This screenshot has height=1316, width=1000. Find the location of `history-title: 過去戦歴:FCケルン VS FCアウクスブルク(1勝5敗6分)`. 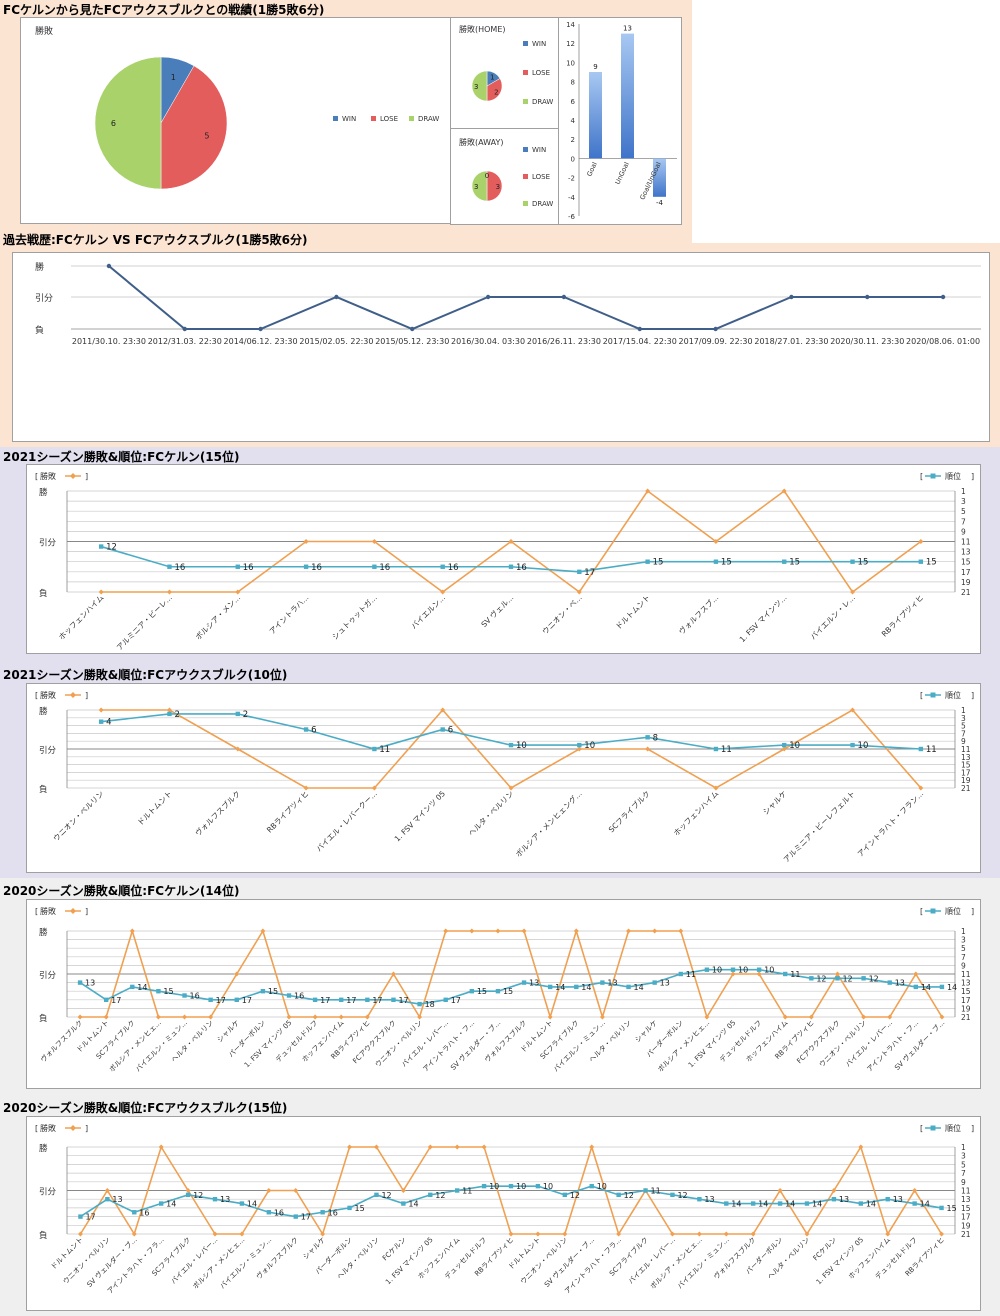

history-title: 過去戦歴:FCケルン VS FCアウクスブルク(1勝5敗6分) is located at coordinates (155, 240).